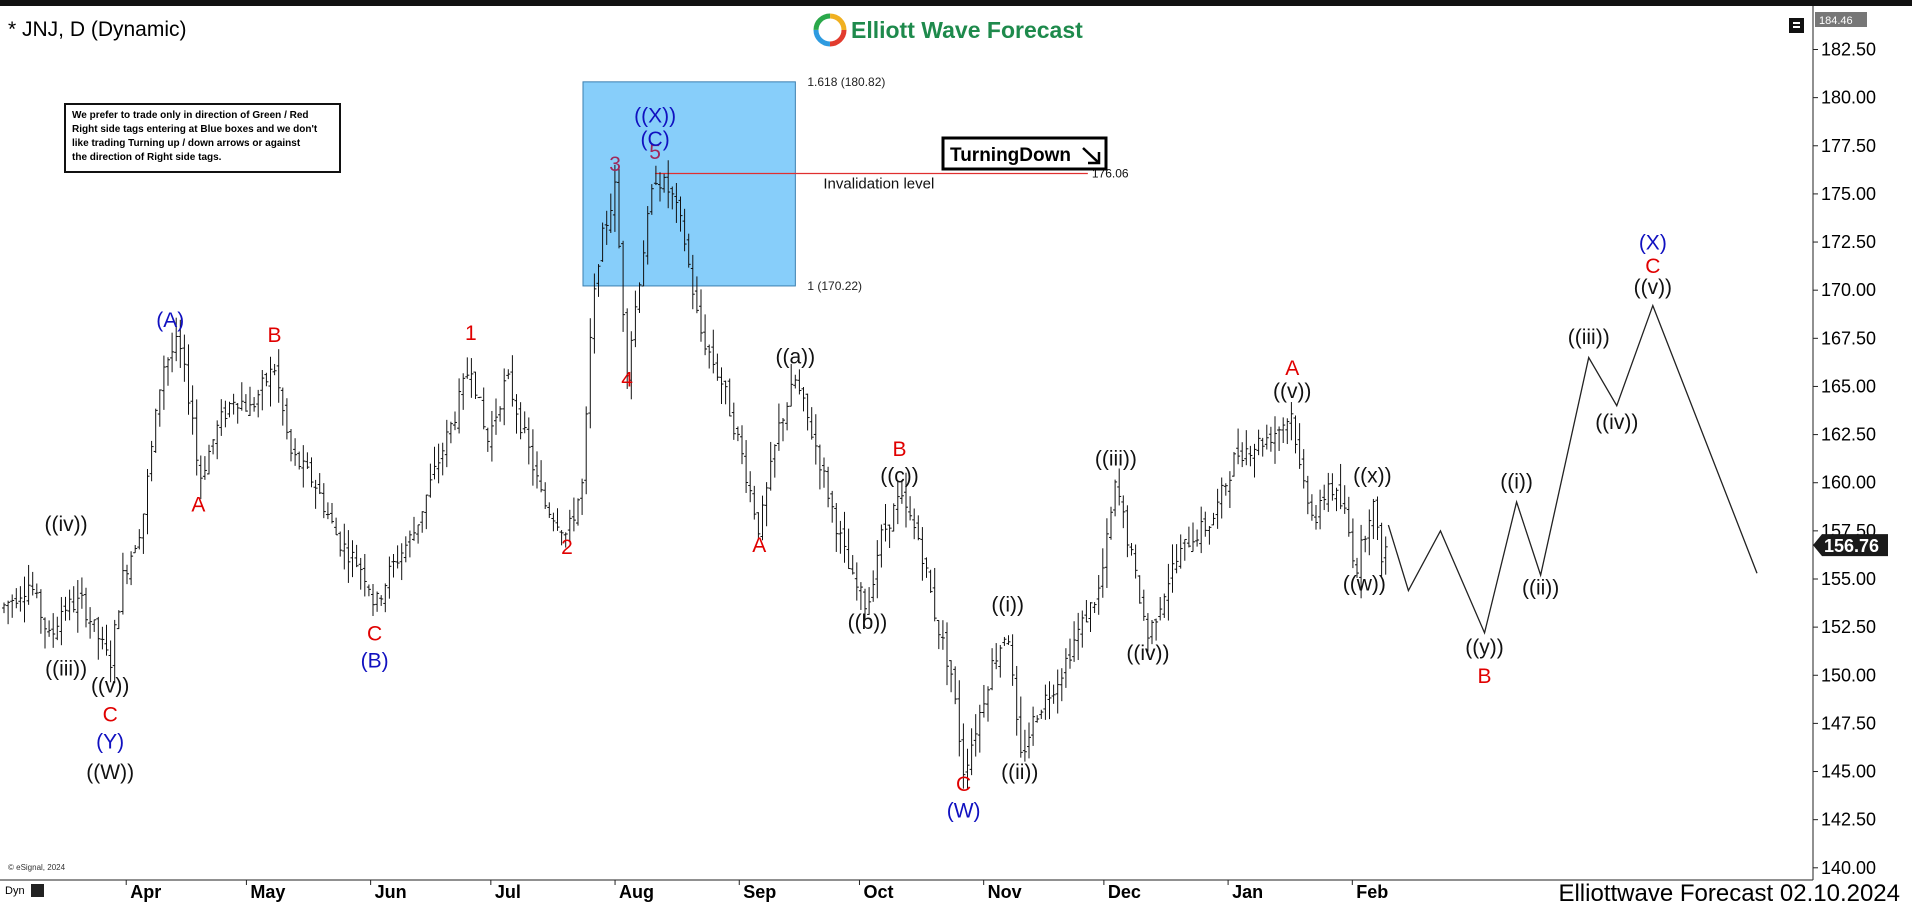 Image resolution: width=1912 pixels, height=909 pixels. Describe the element at coordinates (964, 811) in the screenshot. I see `wave-label: (W)` at that location.